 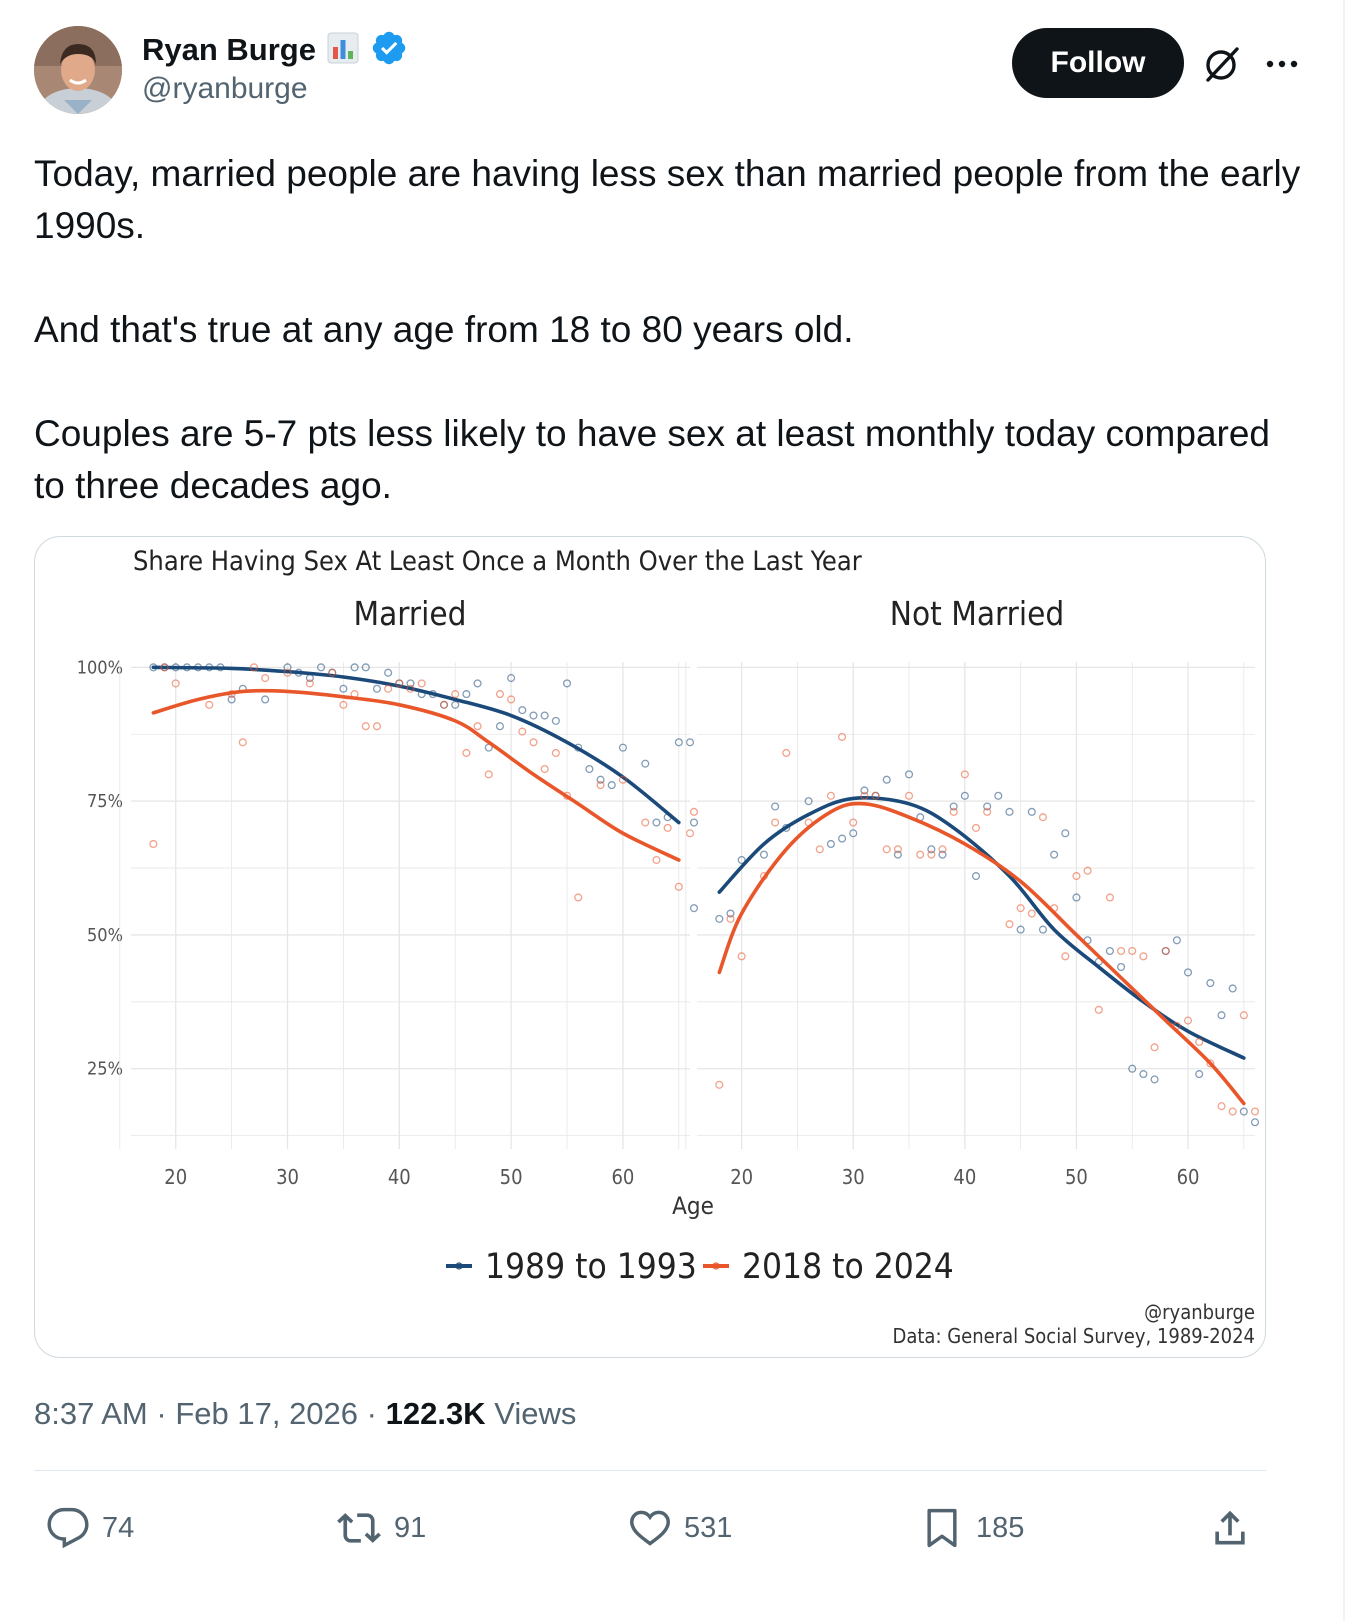 I want to click on reply-button: 74, so click(x=90, y=1528).